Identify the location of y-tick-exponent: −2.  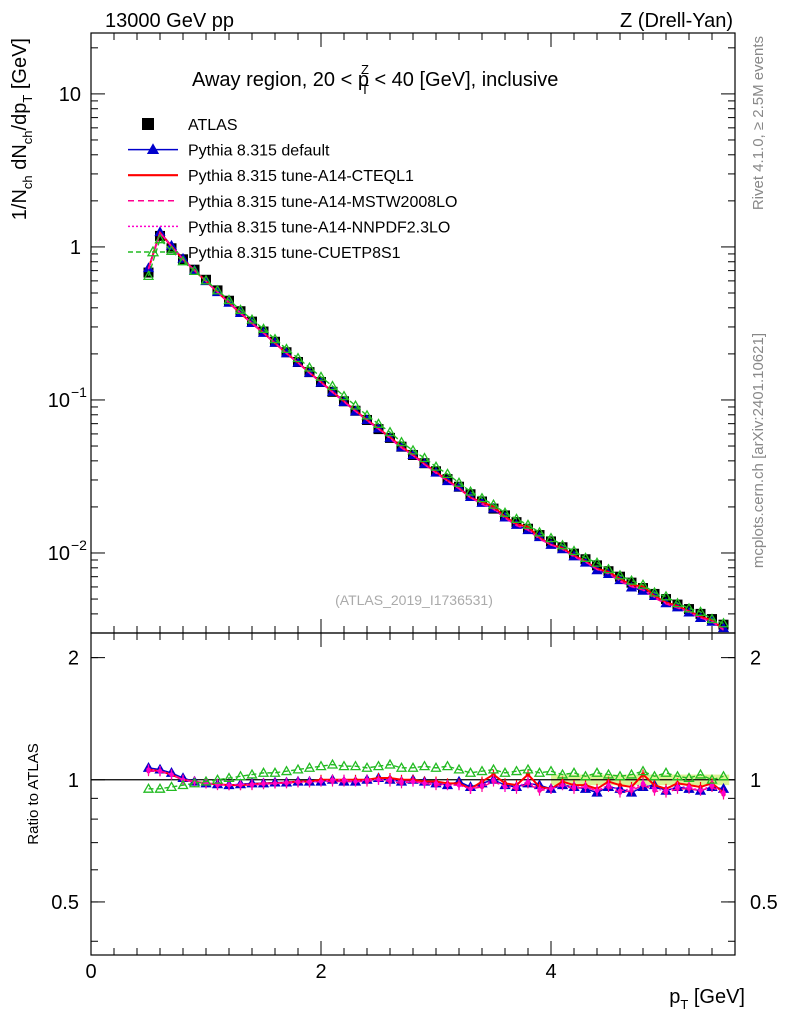
(79, 545).